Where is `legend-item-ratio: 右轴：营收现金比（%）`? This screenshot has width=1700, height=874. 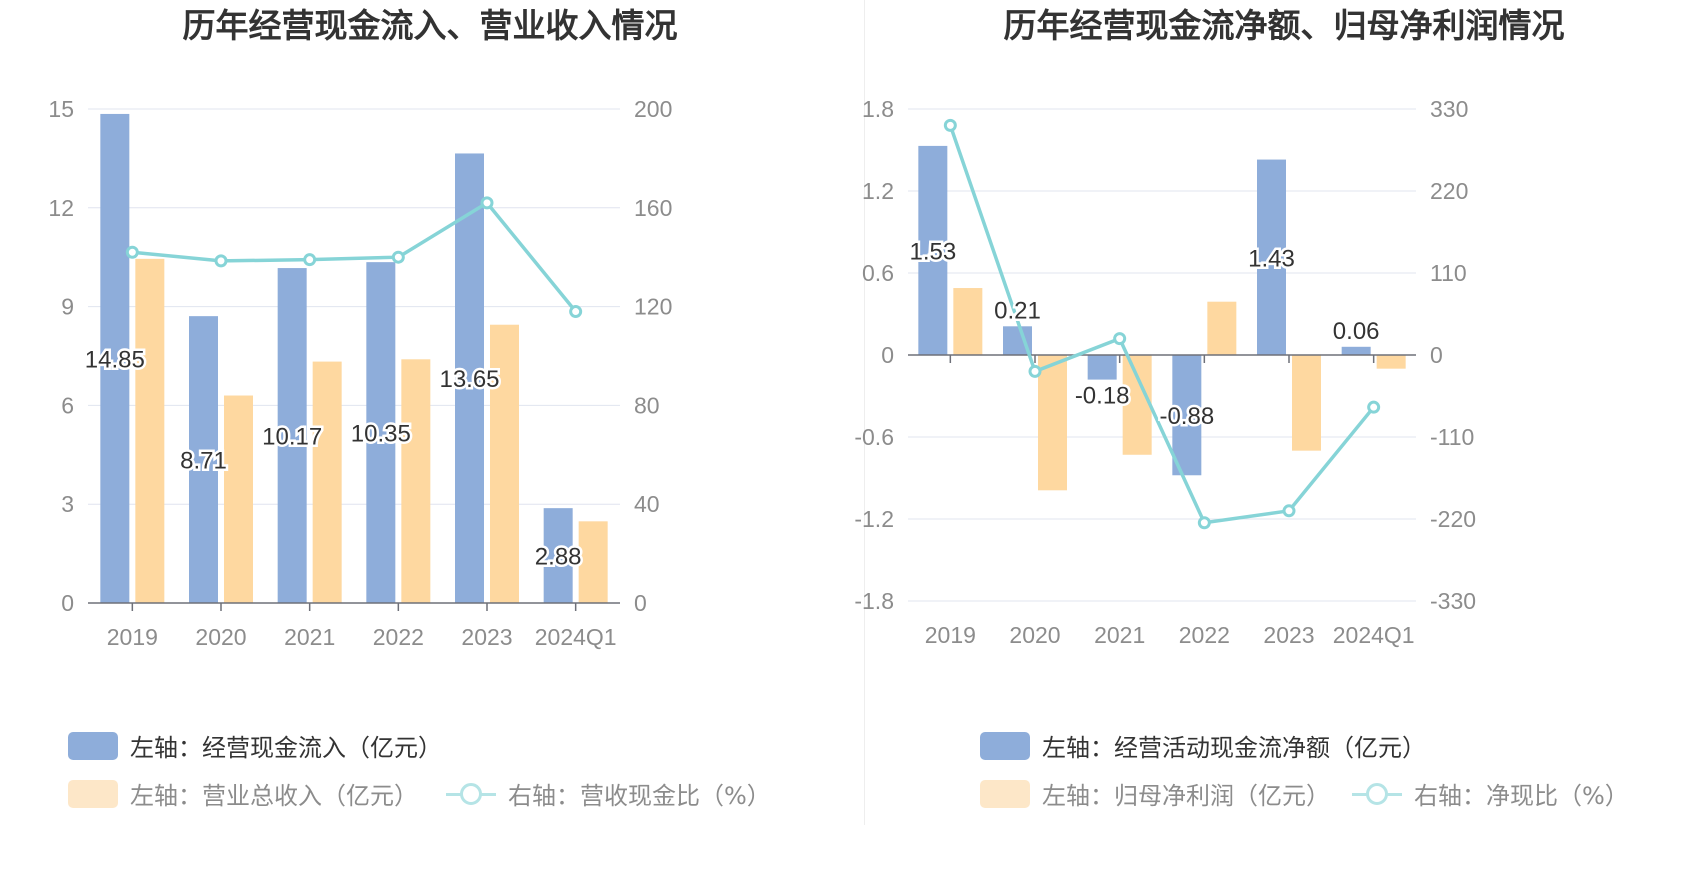
legend-item-ratio: 右轴：营收现金比（%） is located at coordinates (608, 793).